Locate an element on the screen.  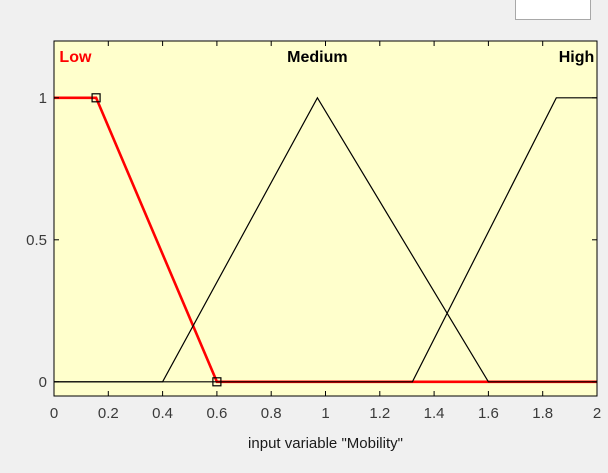
x-tick-label: 0.2 is located at coordinates (108, 413).